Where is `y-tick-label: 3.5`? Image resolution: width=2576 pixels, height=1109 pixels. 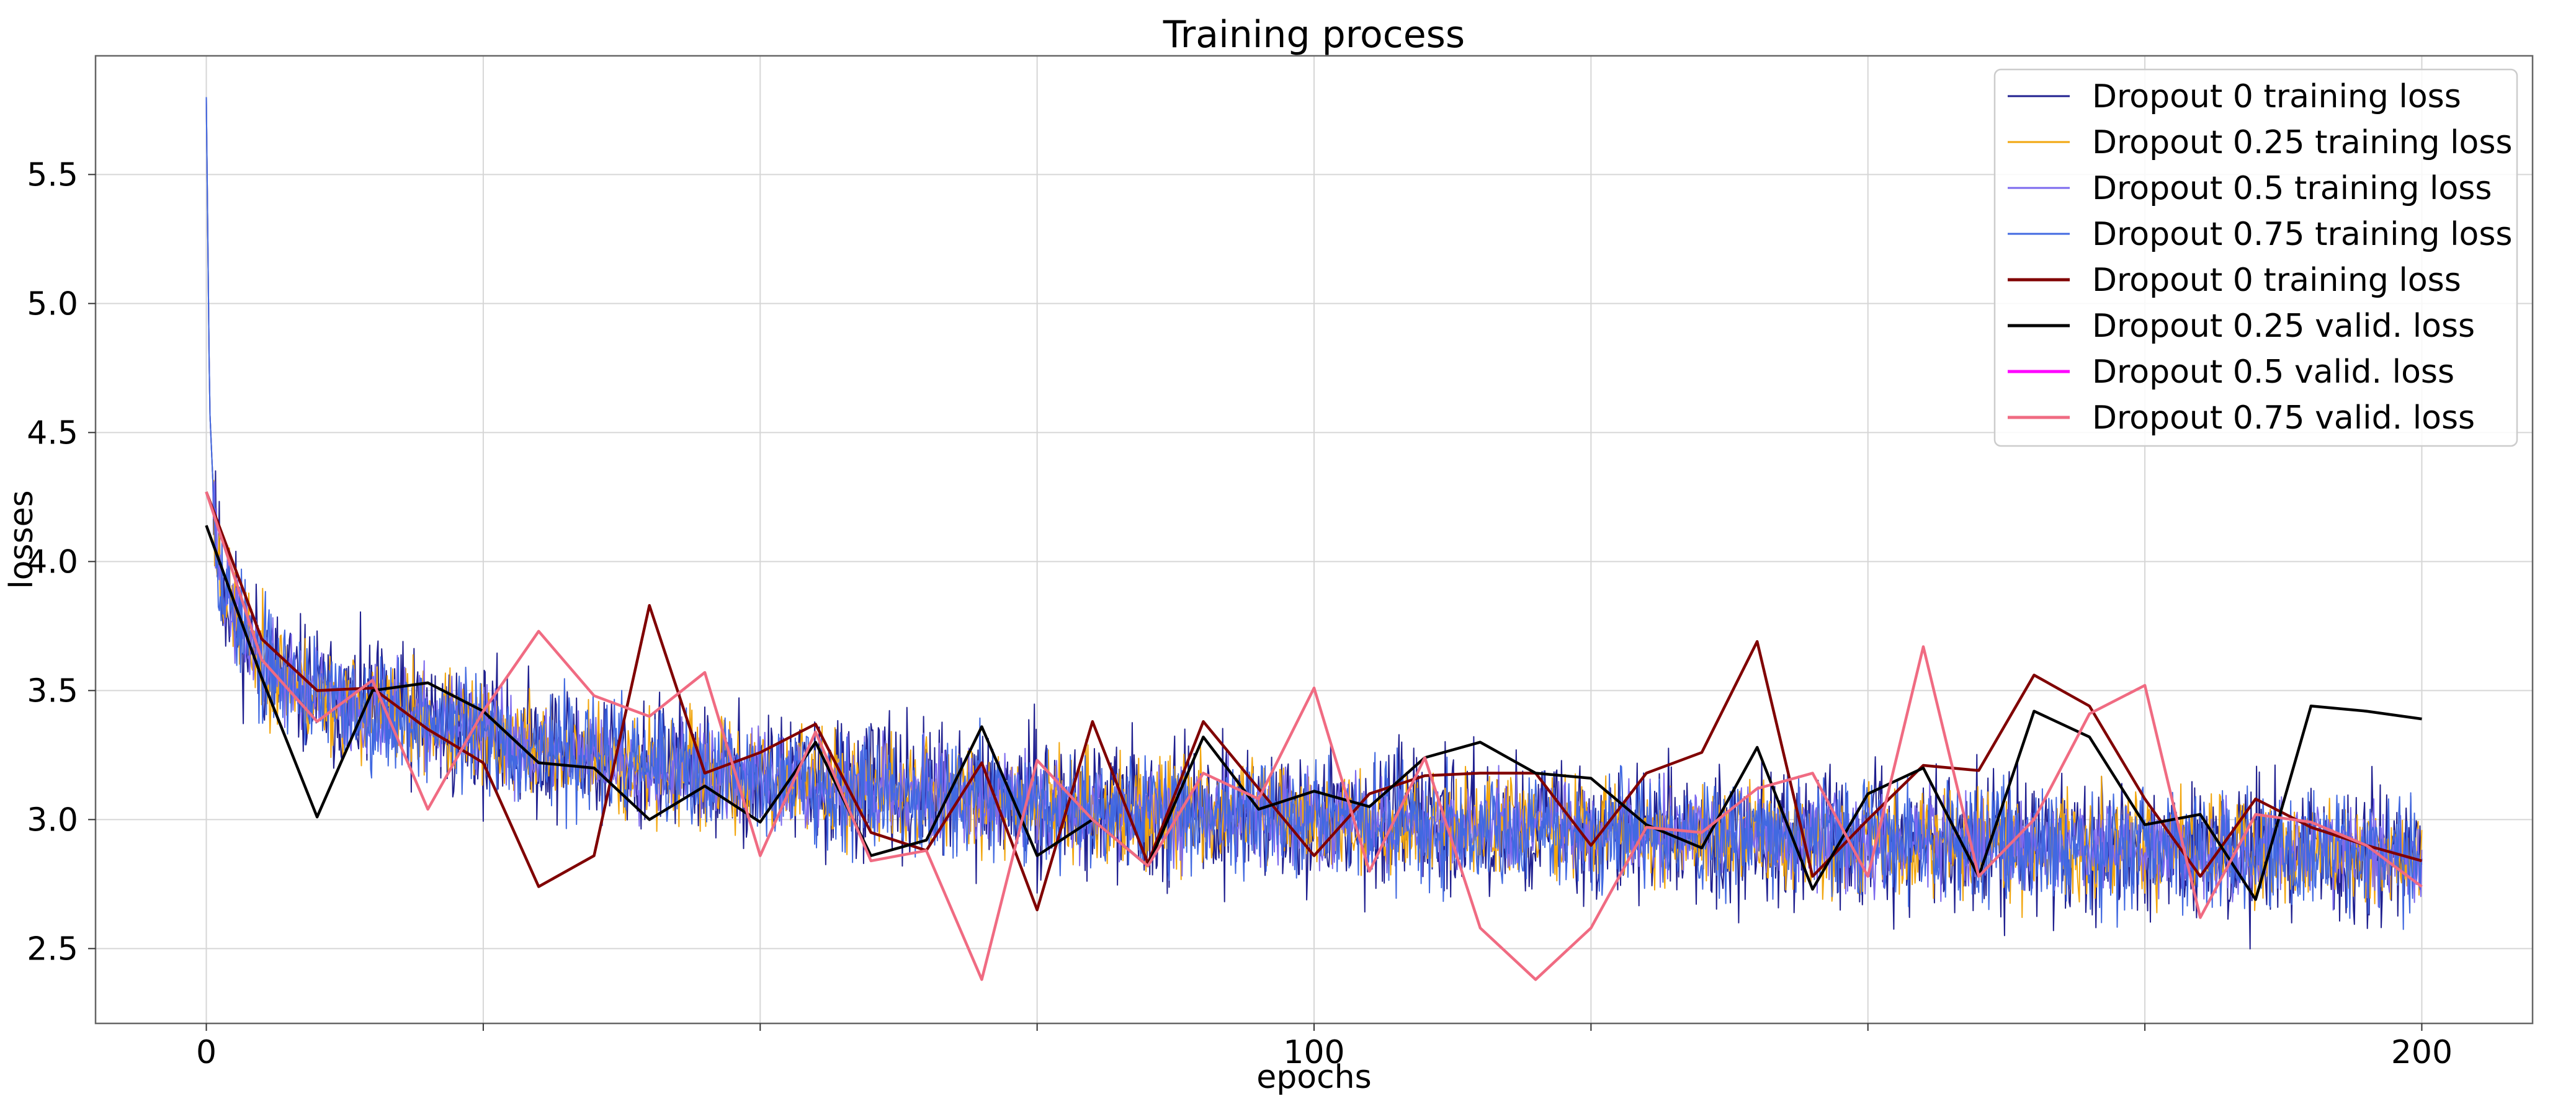 y-tick-label: 3.5 is located at coordinates (52, 691).